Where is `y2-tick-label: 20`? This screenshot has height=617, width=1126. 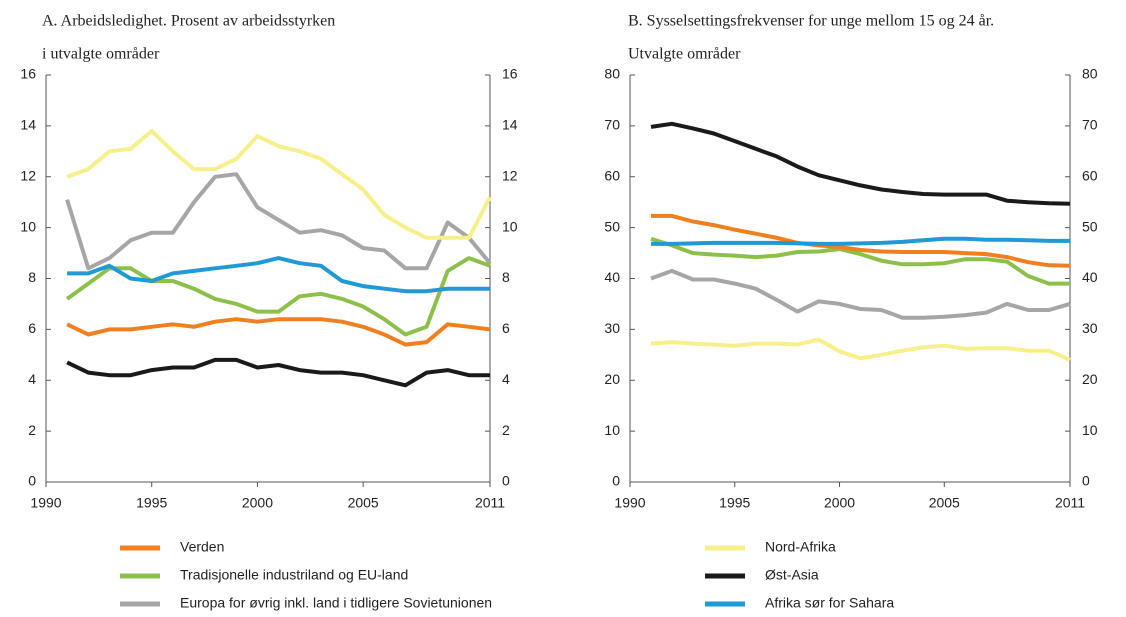
y2-tick-label: 20 is located at coordinates (1090, 379).